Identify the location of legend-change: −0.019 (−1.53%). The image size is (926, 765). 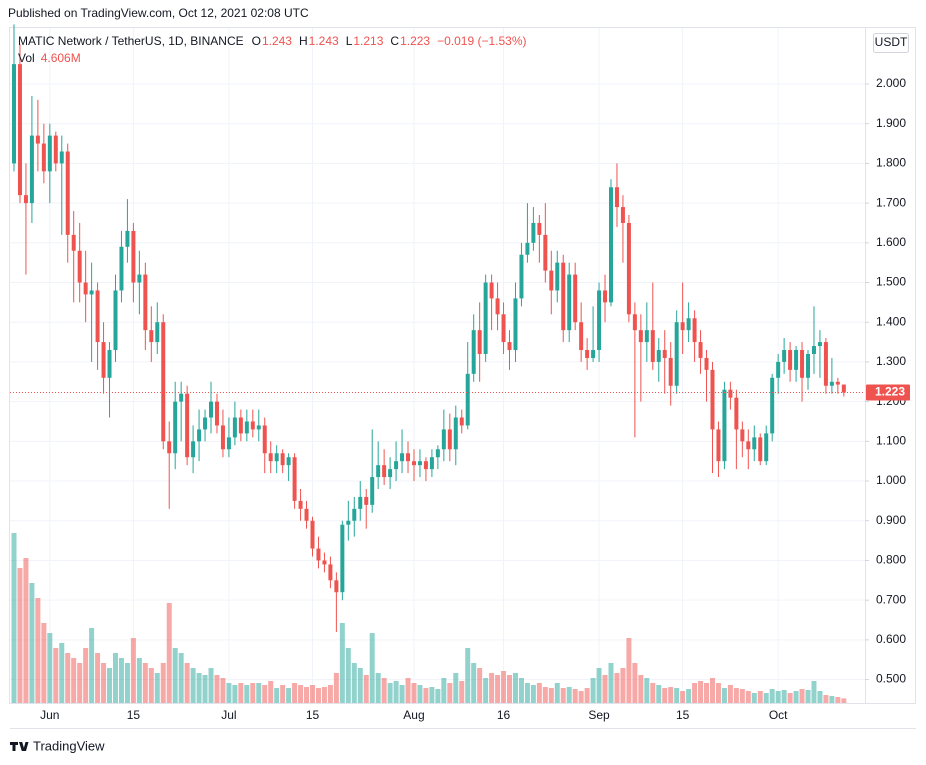
(481, 41).